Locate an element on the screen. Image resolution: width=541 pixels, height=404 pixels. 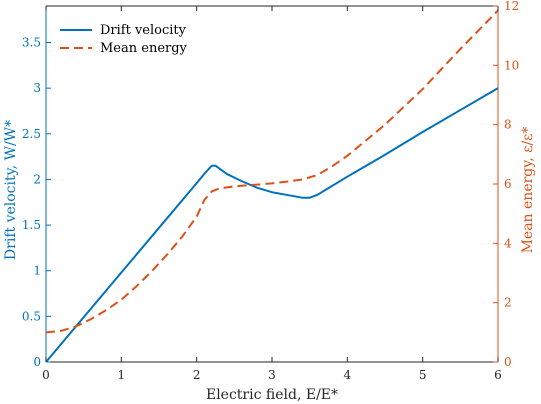
x-tick-label: 3 is located at coordinates (272, 375).